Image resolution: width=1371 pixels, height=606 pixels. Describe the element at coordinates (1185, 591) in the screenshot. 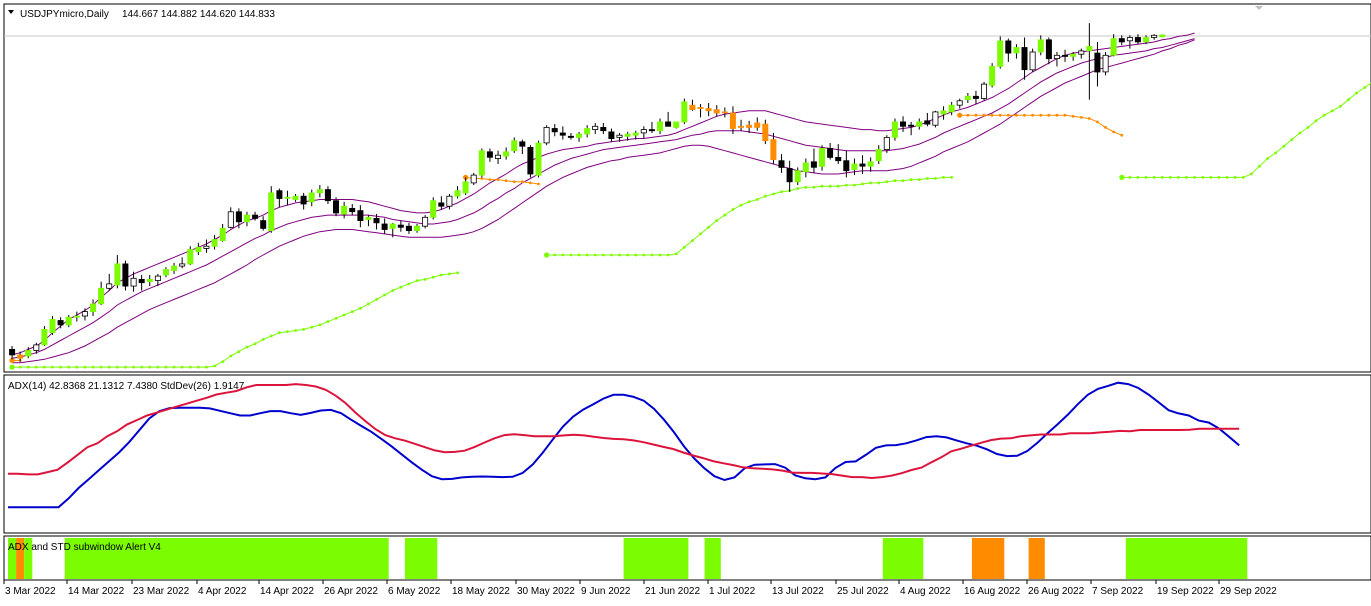

I see `time-axis-label: 19 Sep 2022` at that location.